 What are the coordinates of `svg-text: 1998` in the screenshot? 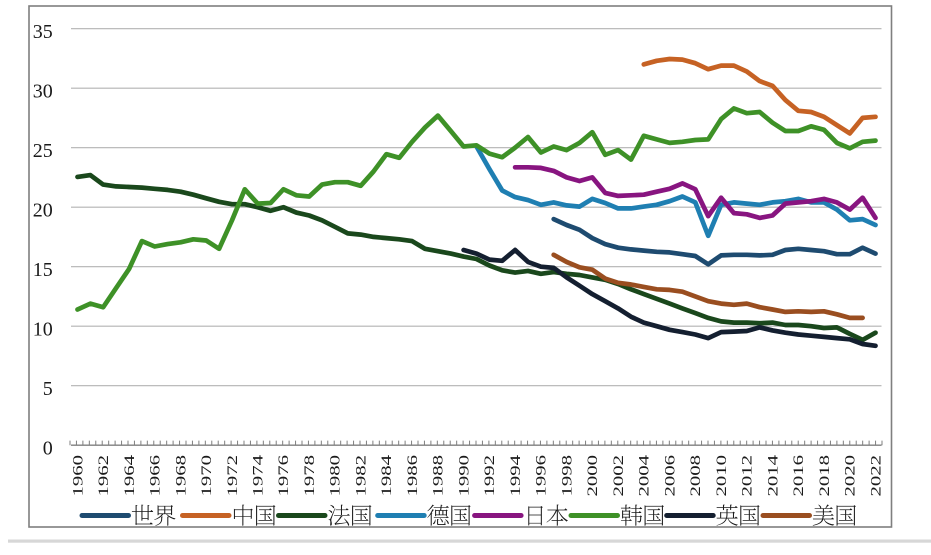 It's located at (566, 476).